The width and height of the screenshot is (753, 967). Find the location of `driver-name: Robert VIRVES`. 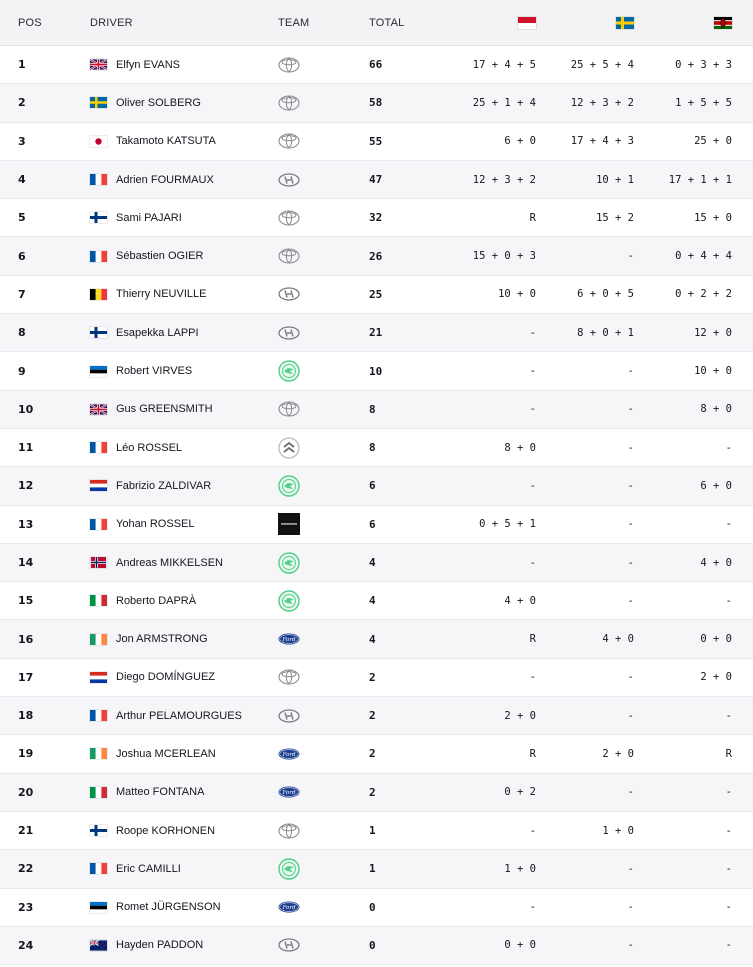

driver-name: Robert VIRVES is located at coordinates (154, 371).